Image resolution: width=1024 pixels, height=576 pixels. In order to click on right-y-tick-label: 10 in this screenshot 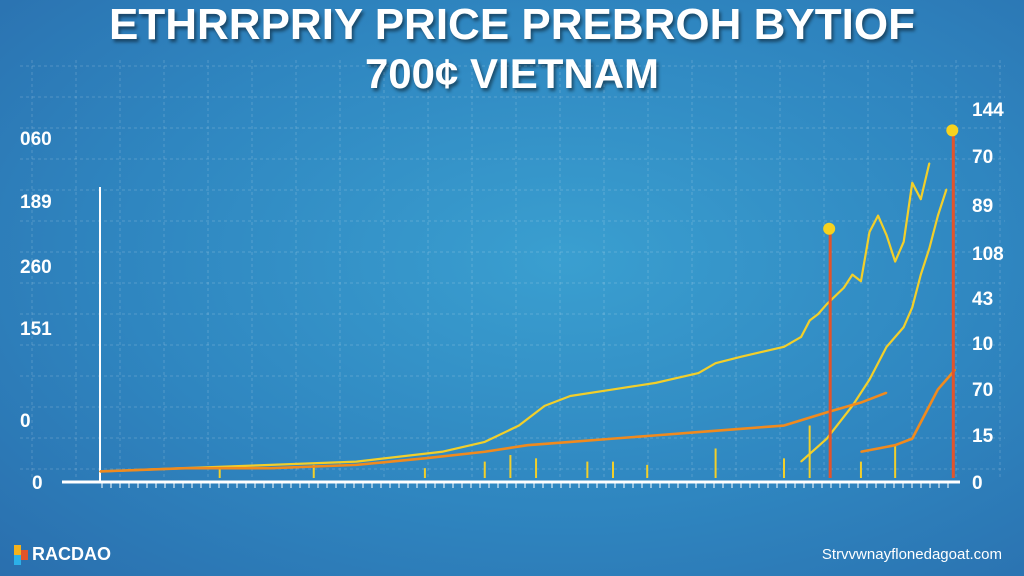, I will do `click(983, 344)`.